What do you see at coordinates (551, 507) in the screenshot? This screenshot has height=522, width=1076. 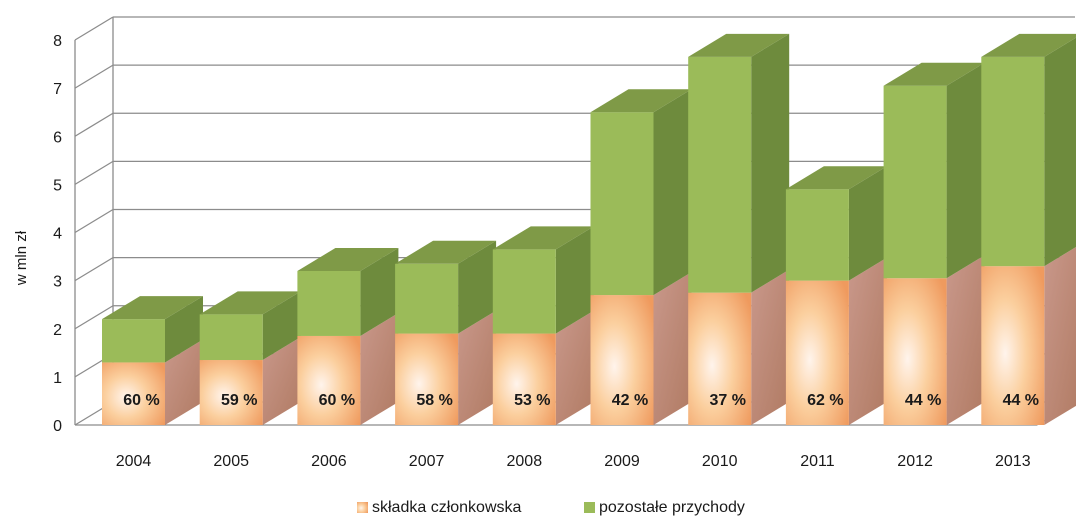 I see `legend: składka członkowska pozostałe przychody` at bounding box center [551, 507].